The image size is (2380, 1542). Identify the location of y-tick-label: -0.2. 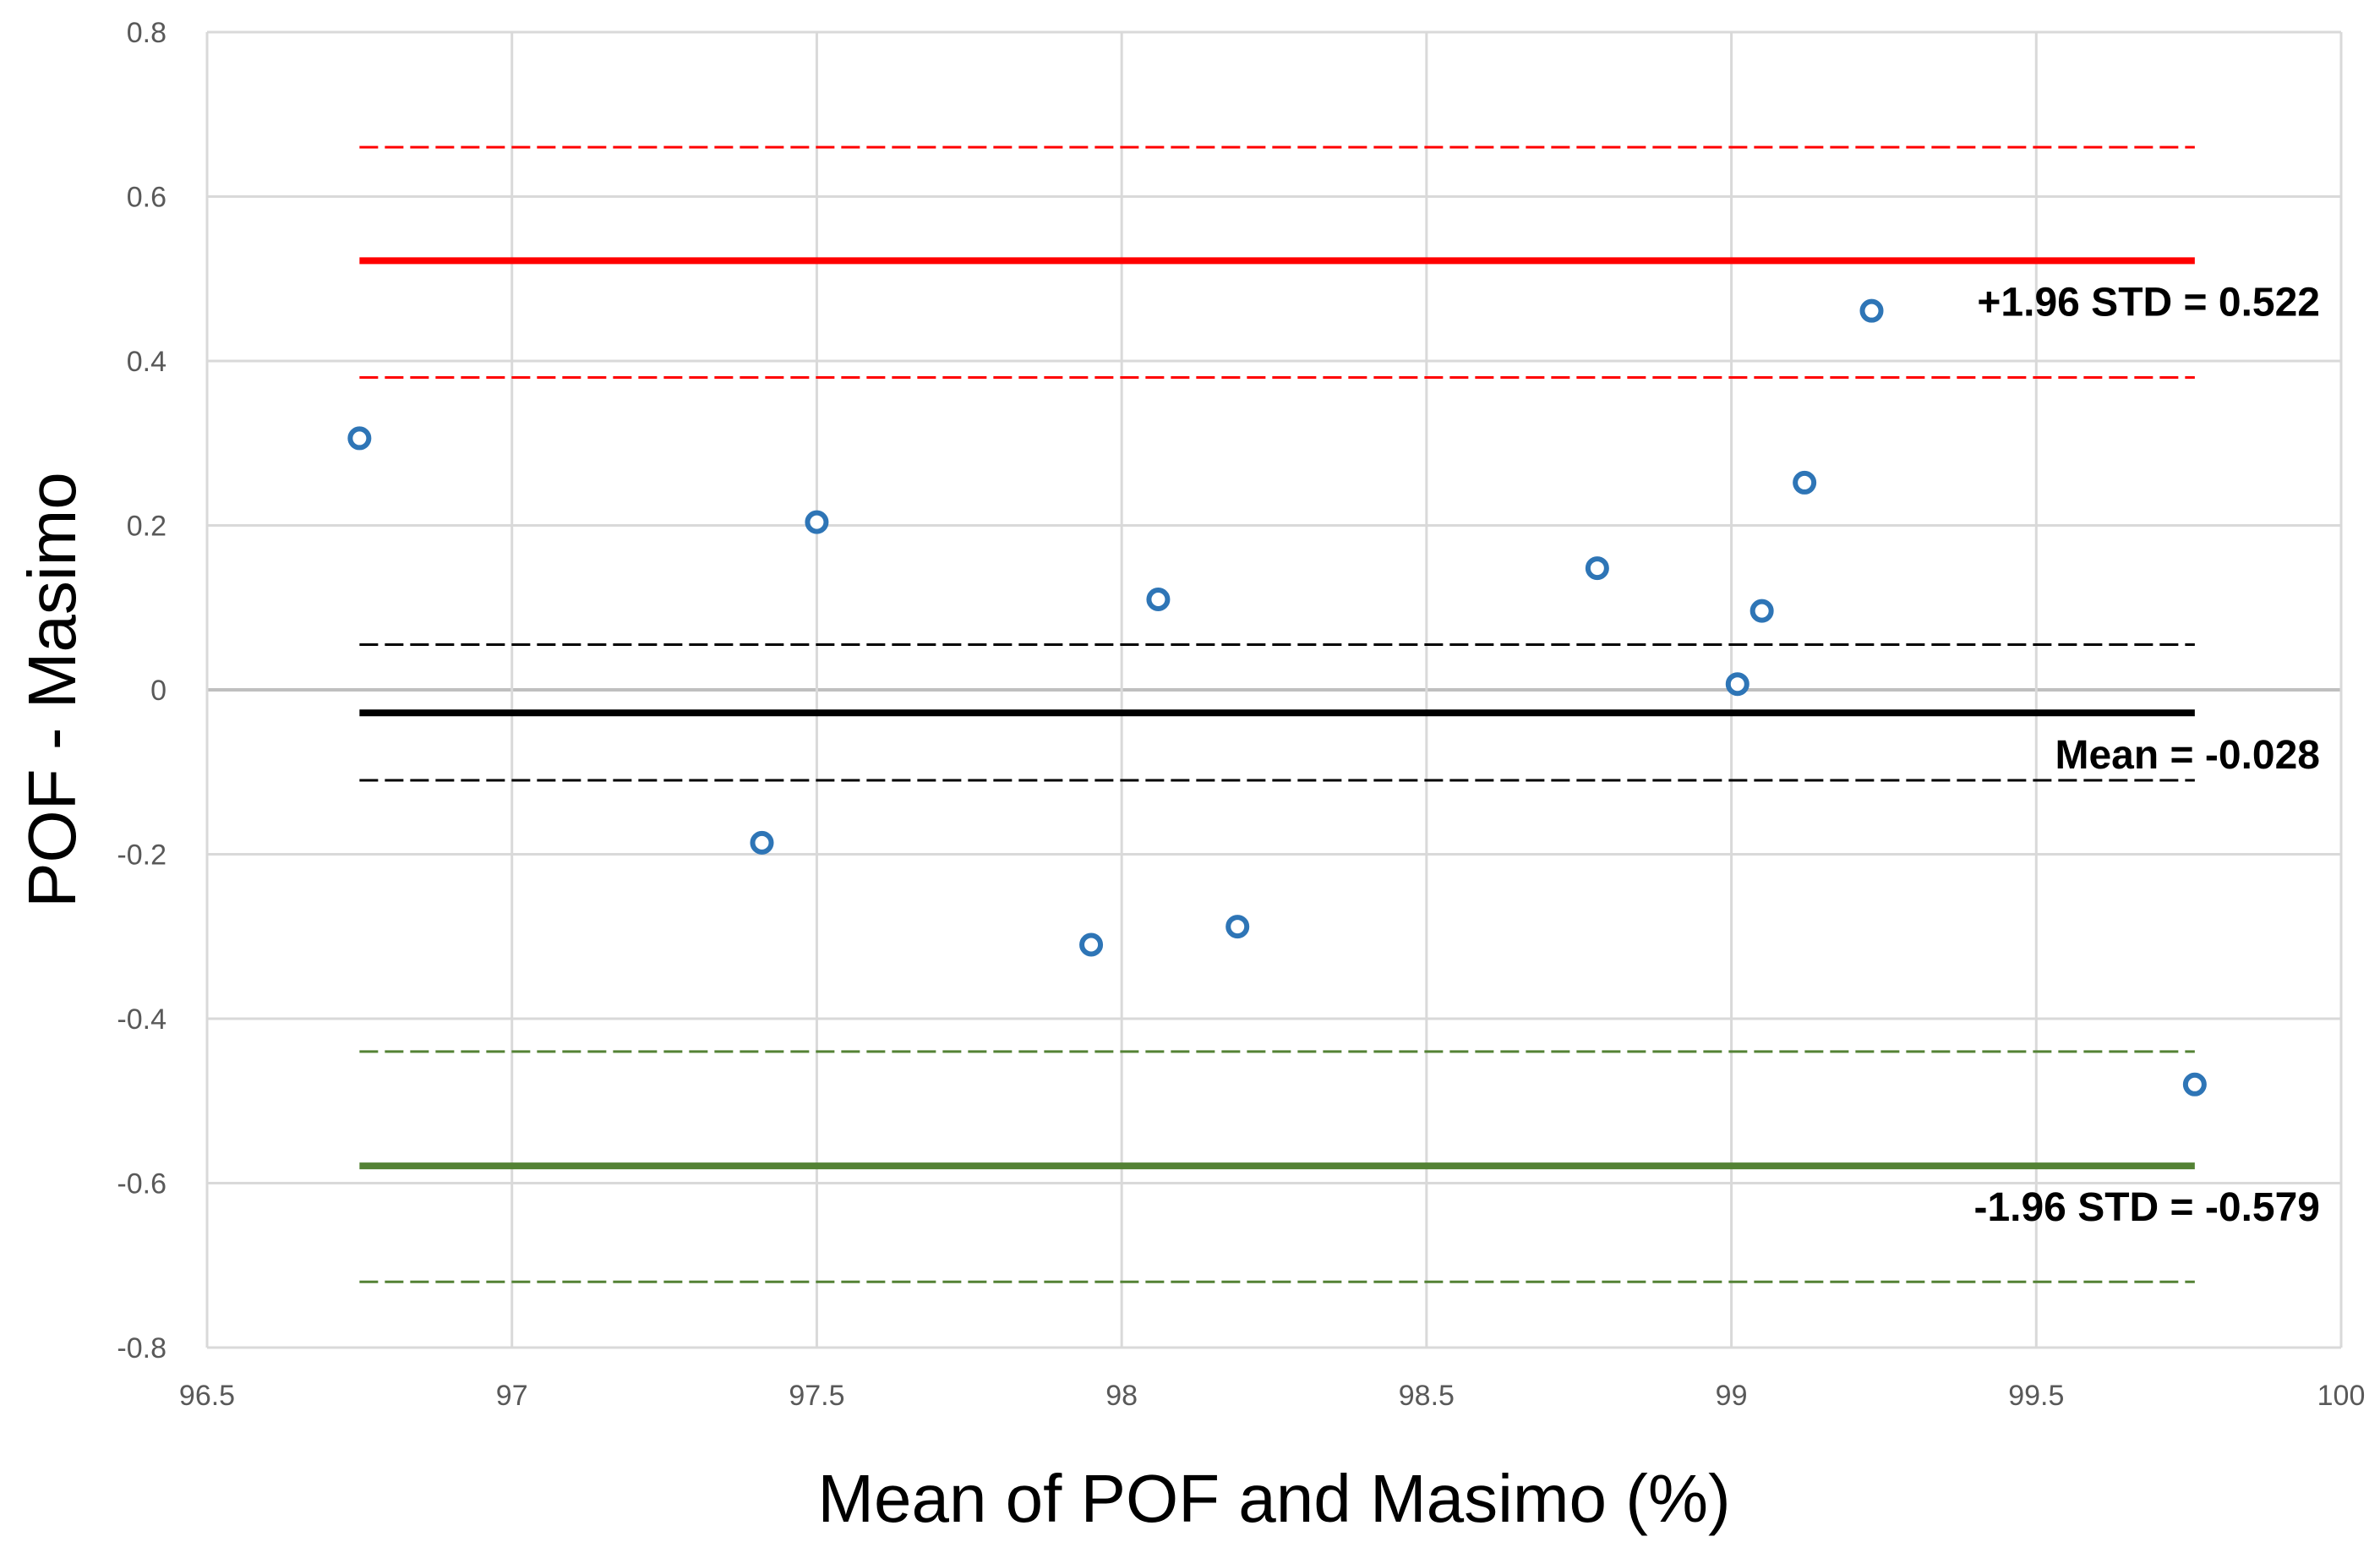
(141, 855).